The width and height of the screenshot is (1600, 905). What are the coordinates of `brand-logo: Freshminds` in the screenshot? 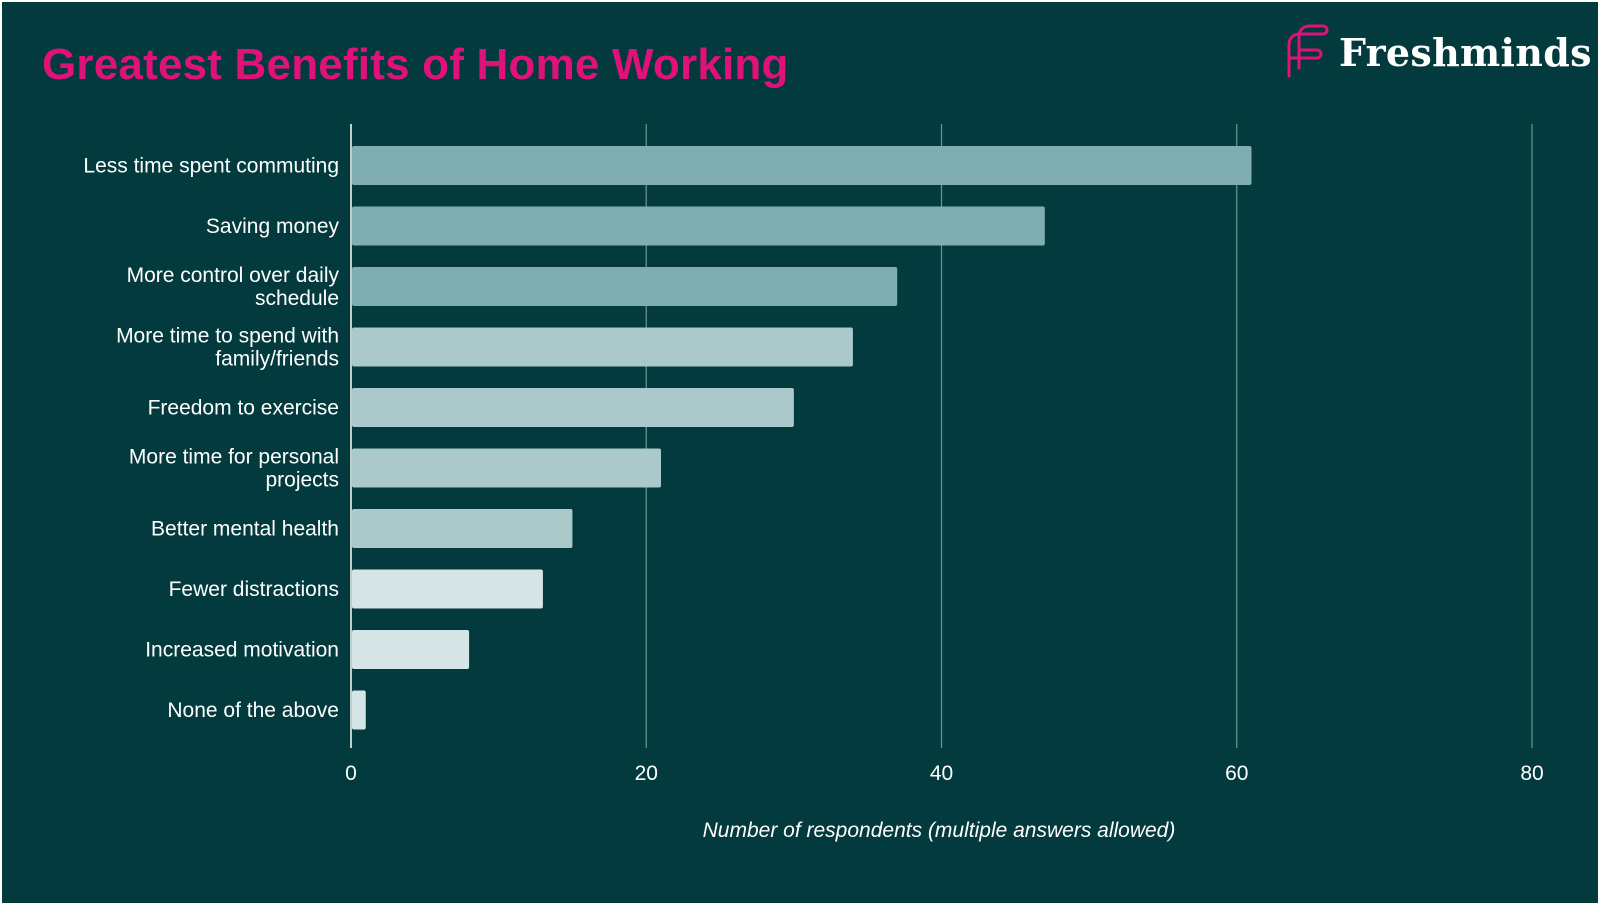 It's located at (1438, 52).